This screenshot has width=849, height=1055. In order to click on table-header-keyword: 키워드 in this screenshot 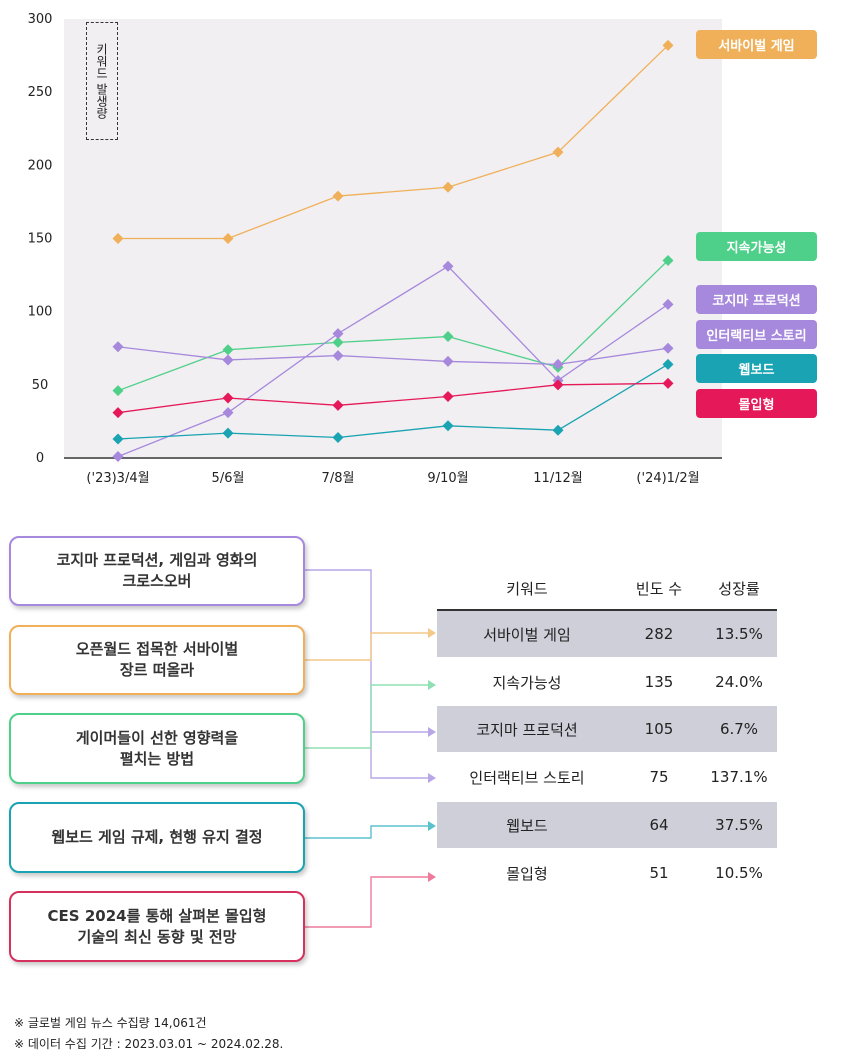, I will do `click(527, 589)`.